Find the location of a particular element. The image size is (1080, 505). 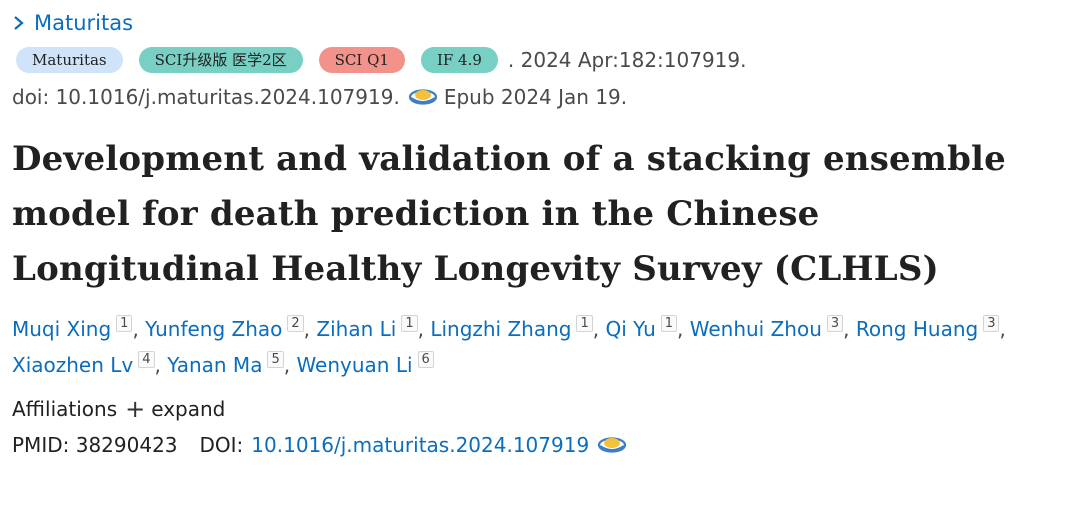

affiliations-label: Affiliations is located at coordinates (65, 409).